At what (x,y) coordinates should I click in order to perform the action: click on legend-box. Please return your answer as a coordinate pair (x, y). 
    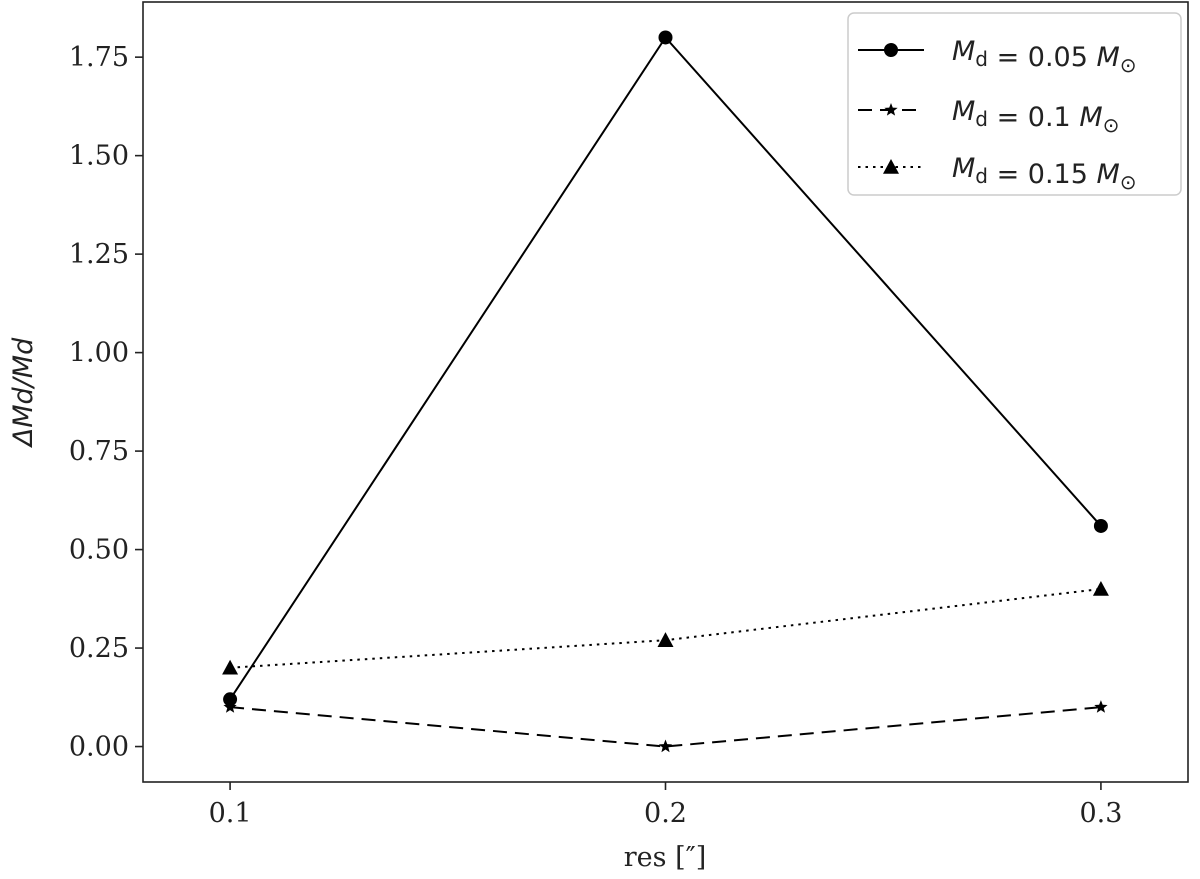
    Looking at the image, I should click on (1014, 104).